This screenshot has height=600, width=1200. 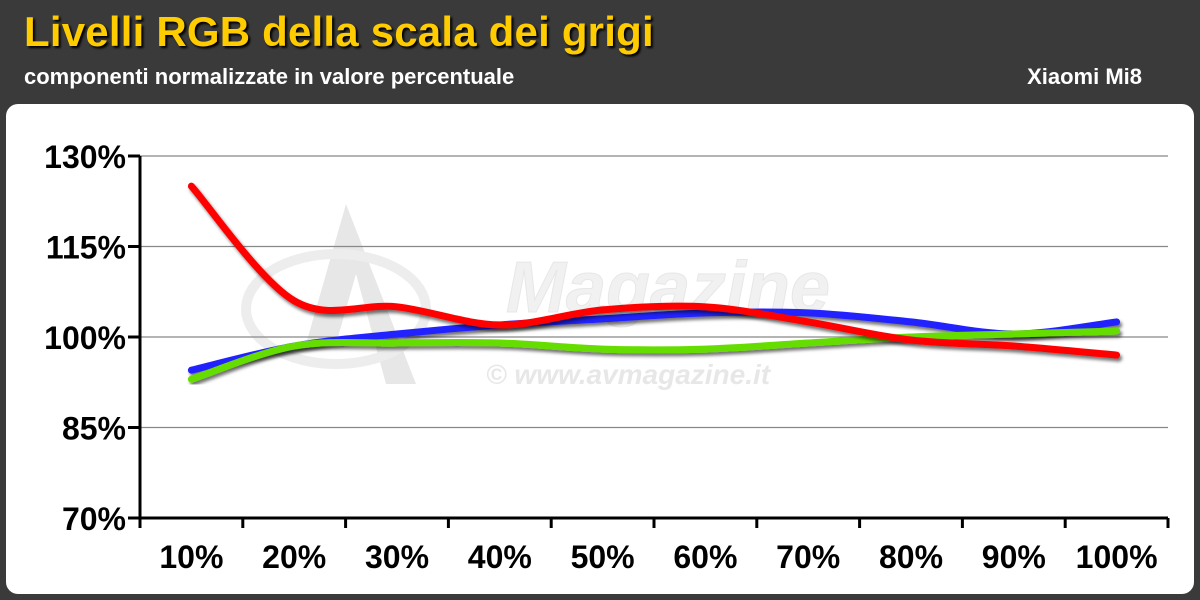 I want to click on x-axis: 10% 20% 30% 40% 50% 60% 70% 80% 90% 100%, so click(x=654, y=546).